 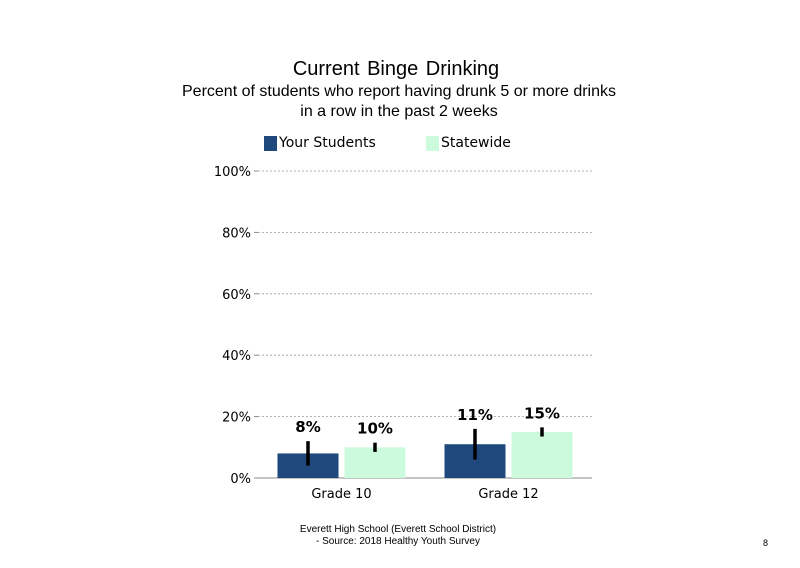 I want to click on x-tick-label: Grade 12, so click(x=508, y=494).